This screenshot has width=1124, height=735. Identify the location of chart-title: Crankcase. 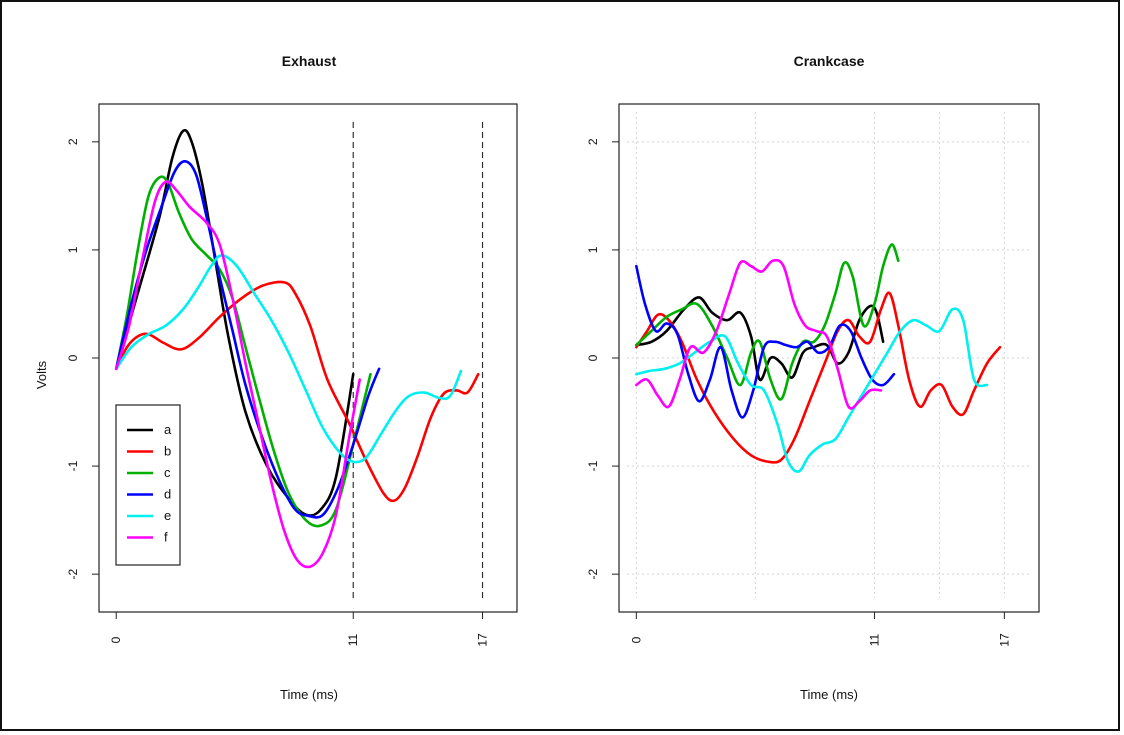
(829, 61).